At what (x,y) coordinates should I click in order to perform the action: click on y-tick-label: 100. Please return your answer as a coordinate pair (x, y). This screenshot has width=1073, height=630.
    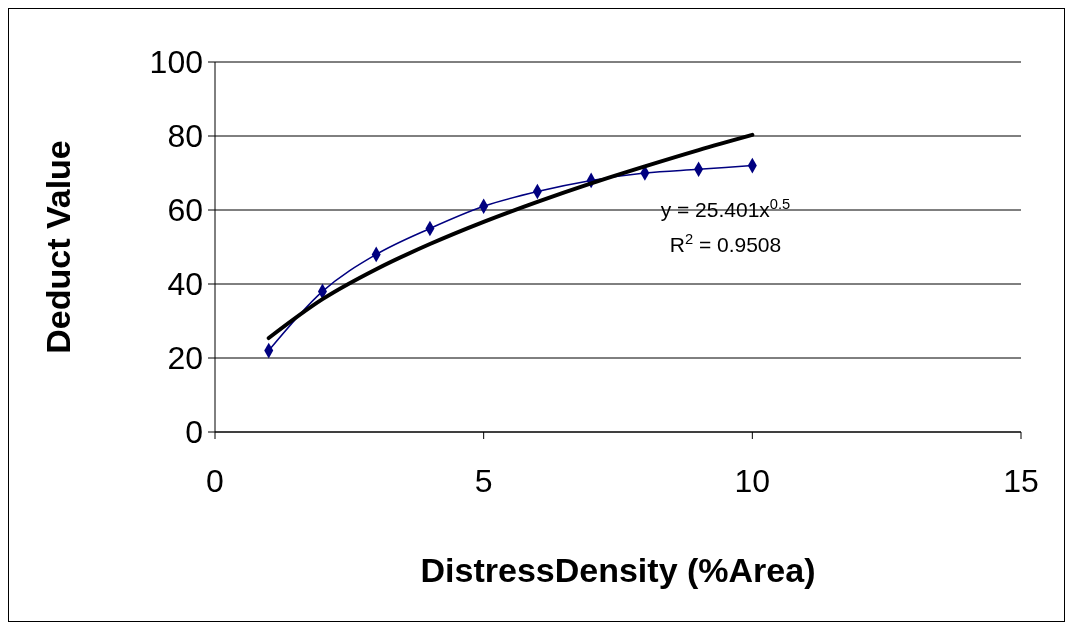
    Looking at the image, I should click on (176, 62).